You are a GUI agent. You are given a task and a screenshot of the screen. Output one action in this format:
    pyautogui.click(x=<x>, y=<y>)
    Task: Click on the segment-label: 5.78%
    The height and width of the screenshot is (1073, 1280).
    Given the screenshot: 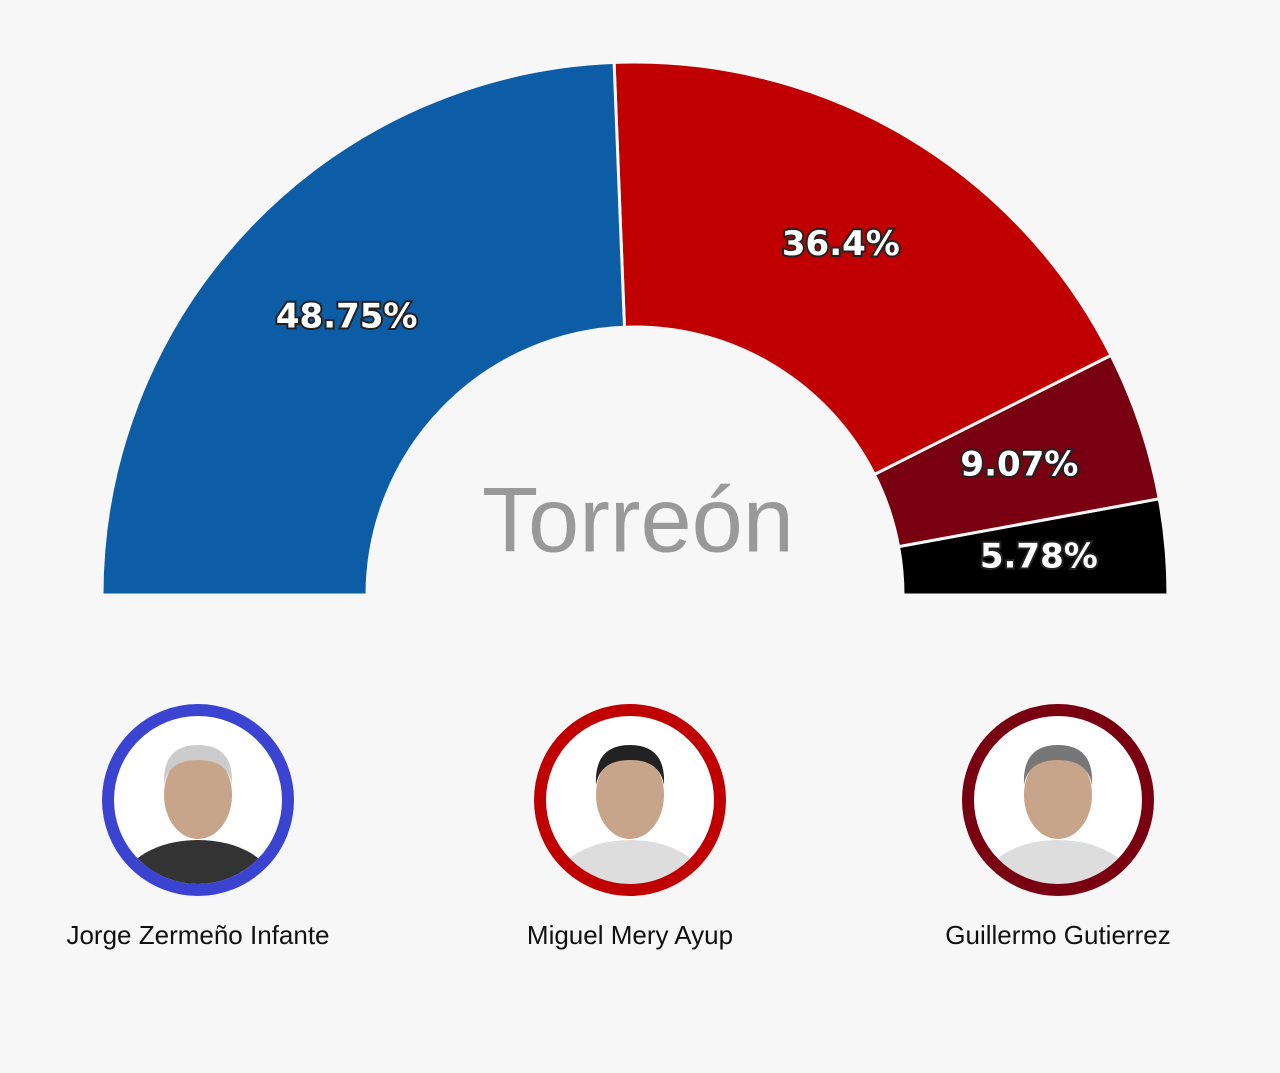 What is the action you would take?
    pyautogui.click(x=1039, y=557)
    